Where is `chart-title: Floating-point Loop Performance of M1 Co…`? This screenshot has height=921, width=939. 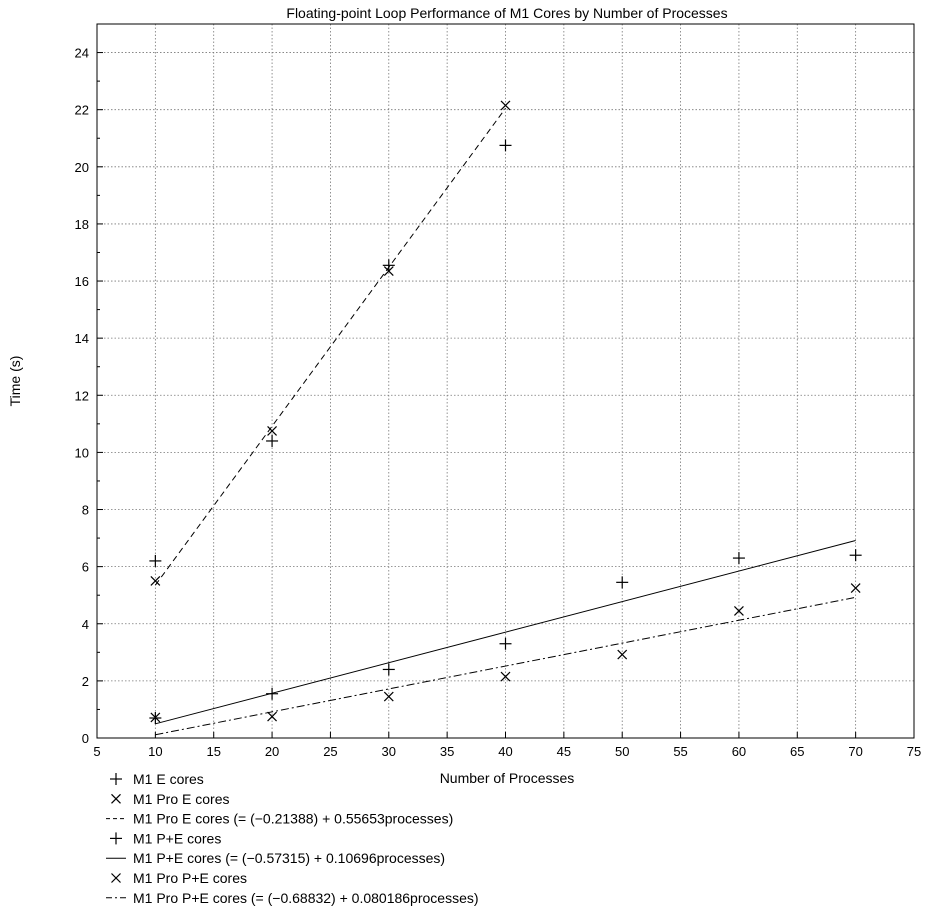 chart-title: Floating-point Loop Performance of M1 Co… is located at coordinates (506, 13).